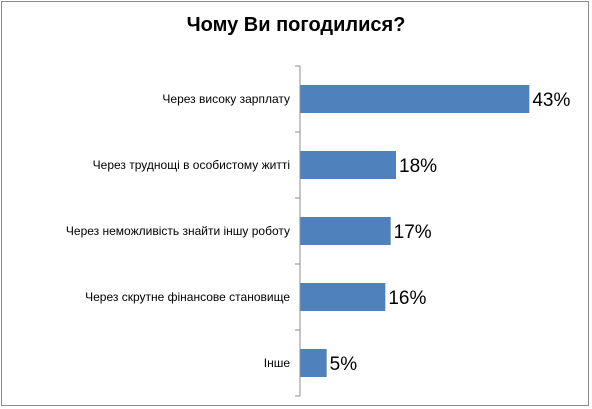  Describe the element at coordinates (344, 364) in the screenshot. I see `data-label: 5%` at that location.